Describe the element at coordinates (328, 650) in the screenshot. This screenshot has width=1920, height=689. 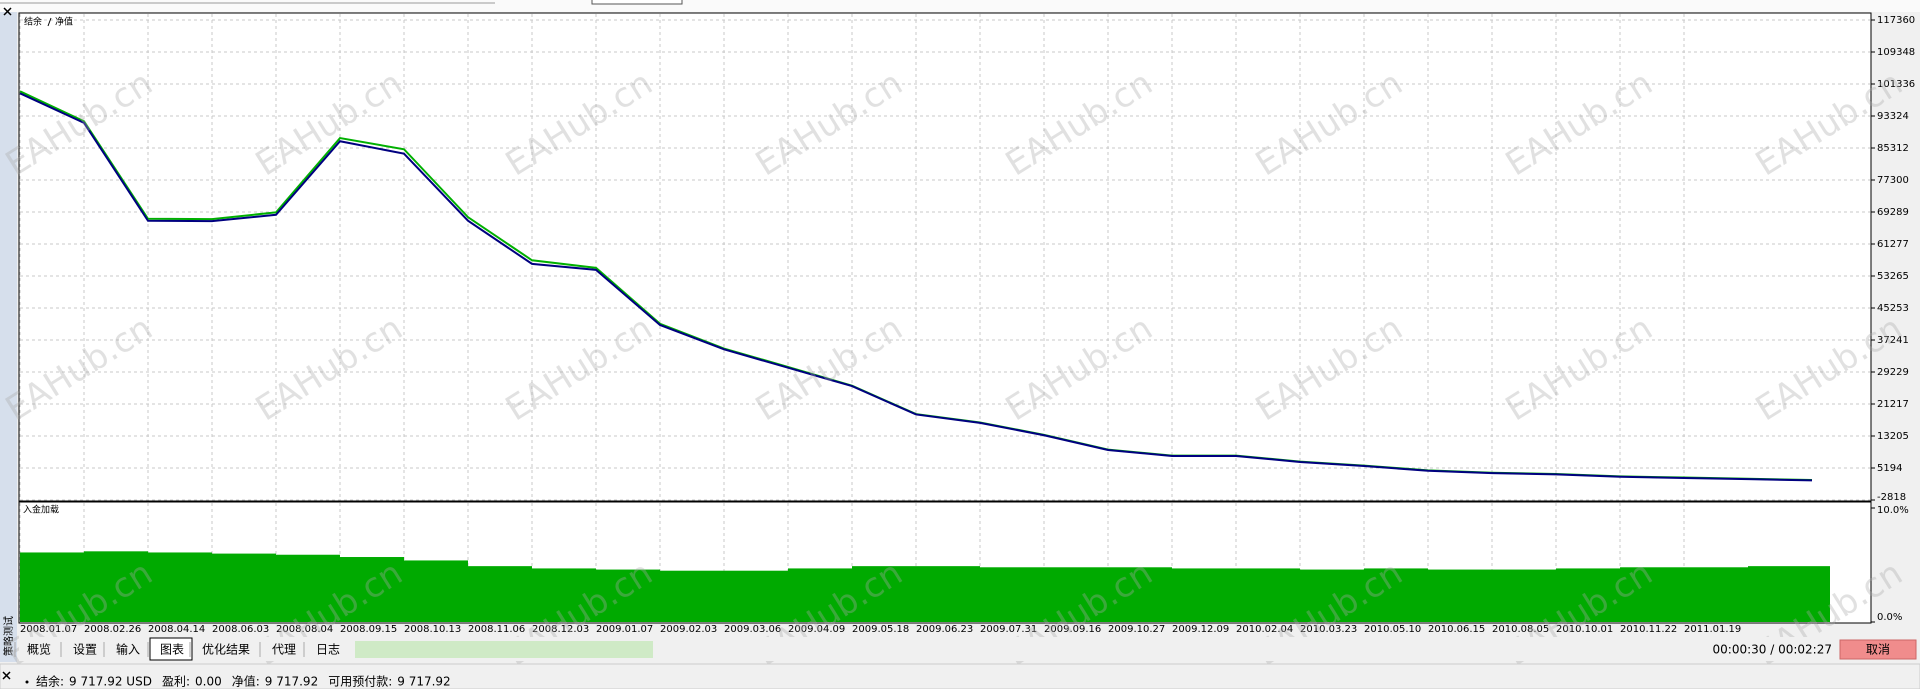
I see `tab: 日志` at that location.